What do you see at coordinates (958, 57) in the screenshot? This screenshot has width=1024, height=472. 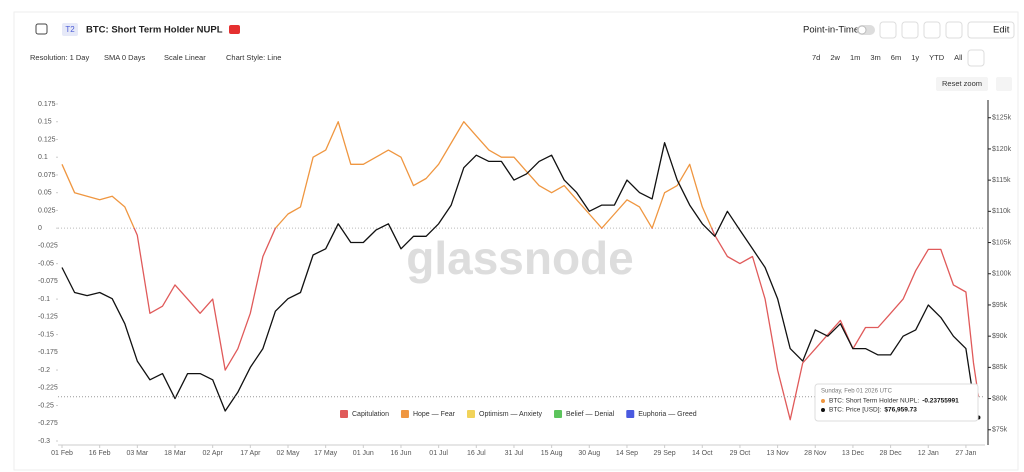 I see `range-button: All` at bounding box center [958, 57].